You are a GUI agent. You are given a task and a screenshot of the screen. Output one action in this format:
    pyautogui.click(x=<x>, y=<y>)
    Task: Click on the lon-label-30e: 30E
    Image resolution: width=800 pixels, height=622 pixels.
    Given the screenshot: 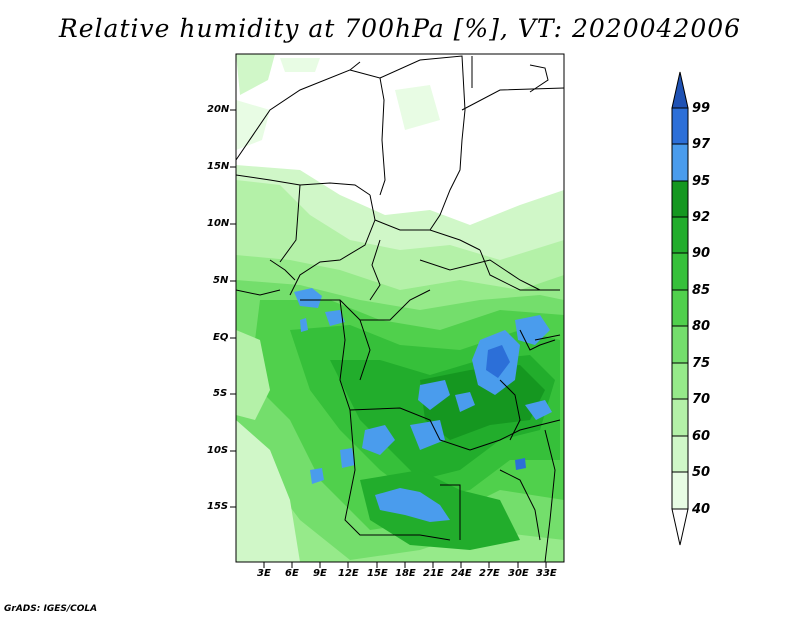 What is the action you would take?
    pyautogui.click(x=518, y=573)
    